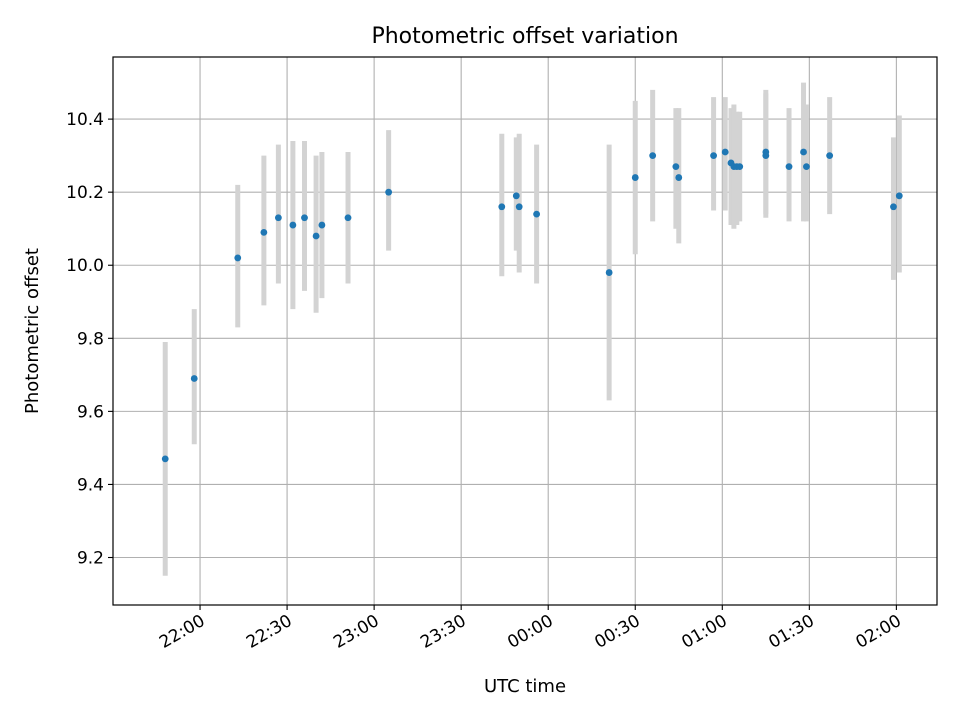 This screenshot has height=720, width=960. I want to click on x-axis-label: UTC time, so click(525, 686).